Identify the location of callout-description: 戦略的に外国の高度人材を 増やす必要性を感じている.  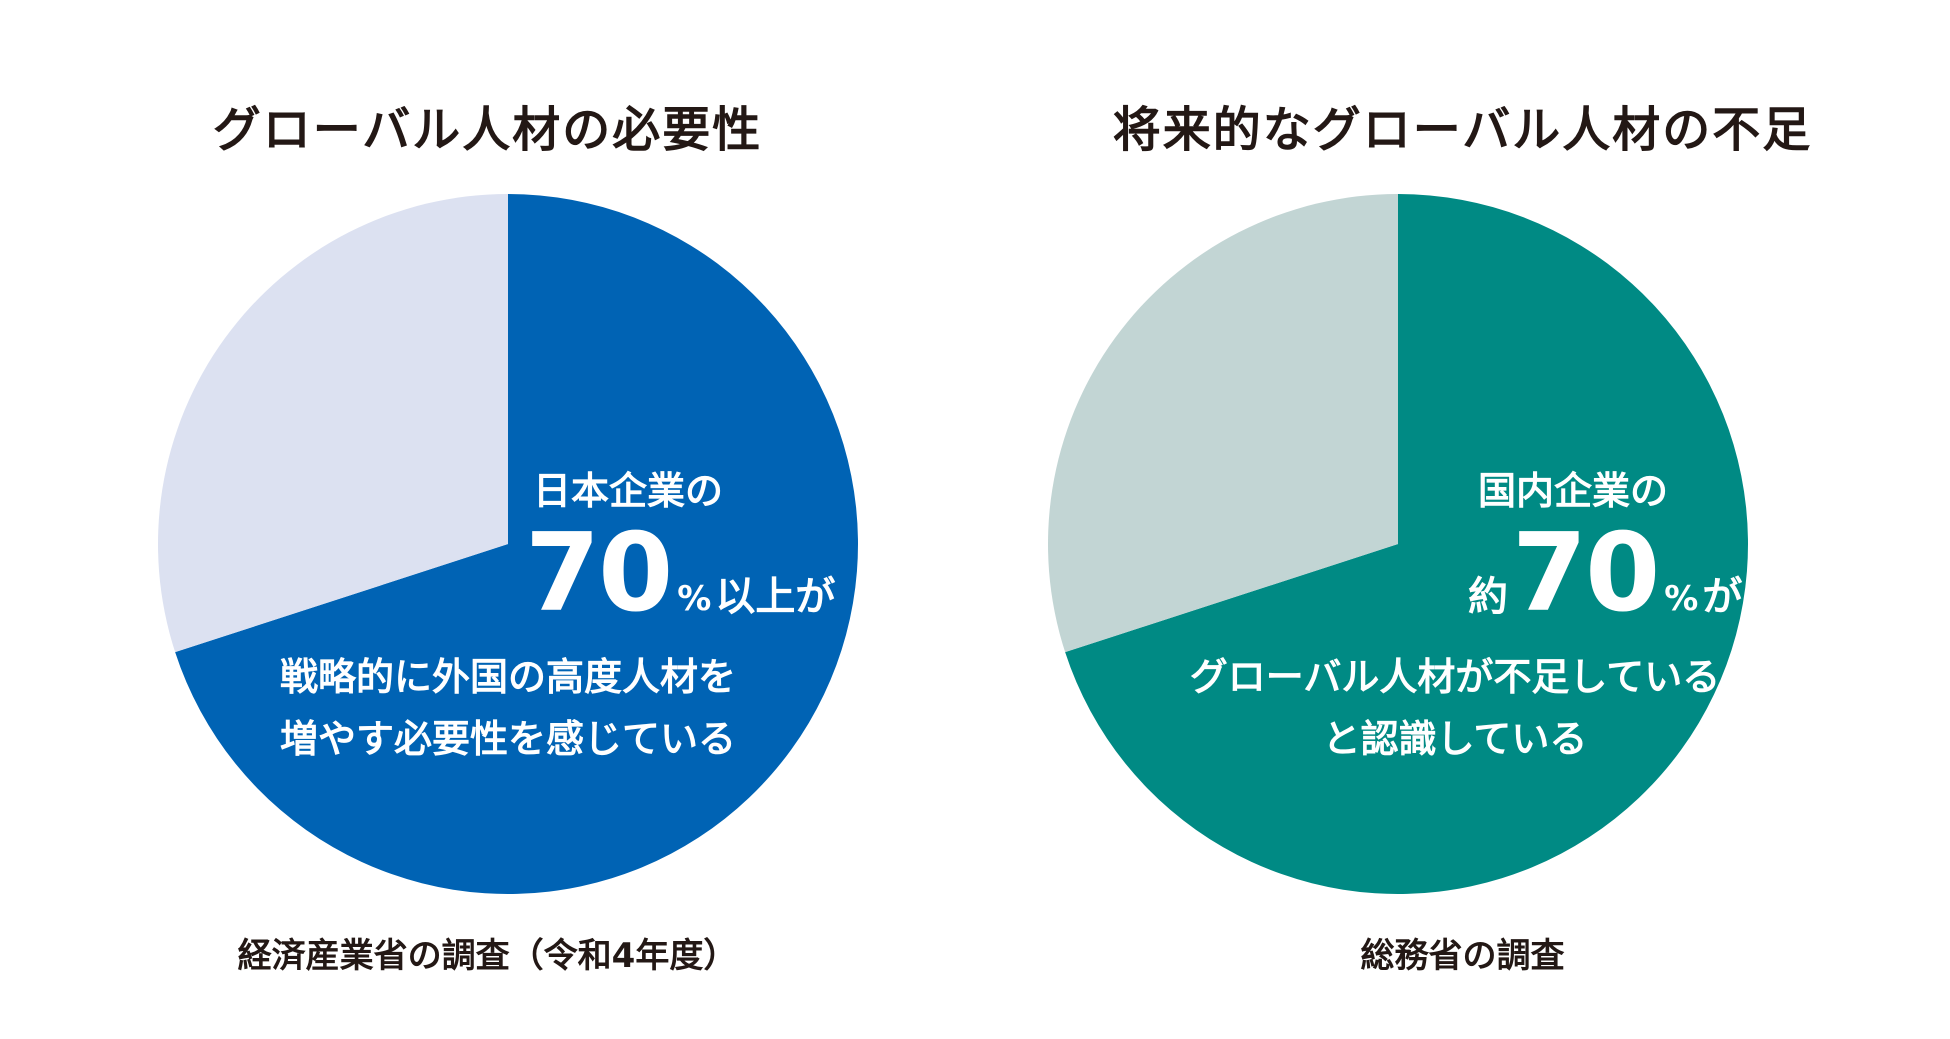
(508, 708).